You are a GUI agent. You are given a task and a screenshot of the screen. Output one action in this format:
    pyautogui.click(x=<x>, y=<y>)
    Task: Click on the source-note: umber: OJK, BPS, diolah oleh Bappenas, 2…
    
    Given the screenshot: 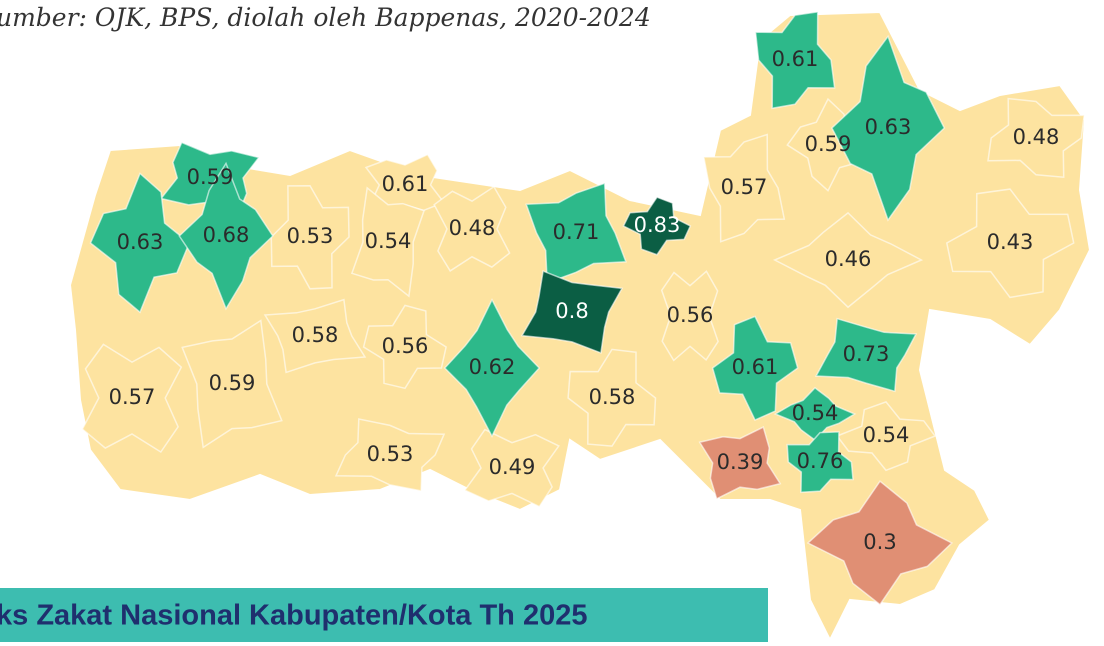 What is the action you would take?
    pyautogui.click(x=325, y=17)
    